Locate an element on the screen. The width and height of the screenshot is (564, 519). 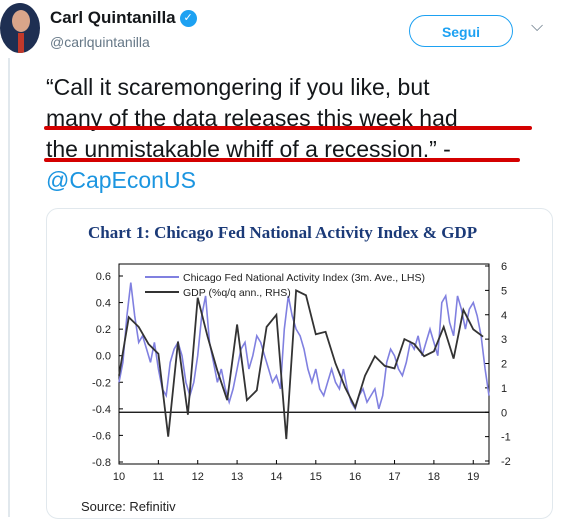
y-left-tick-label: 0.4 is located at coordinates (103, 304).